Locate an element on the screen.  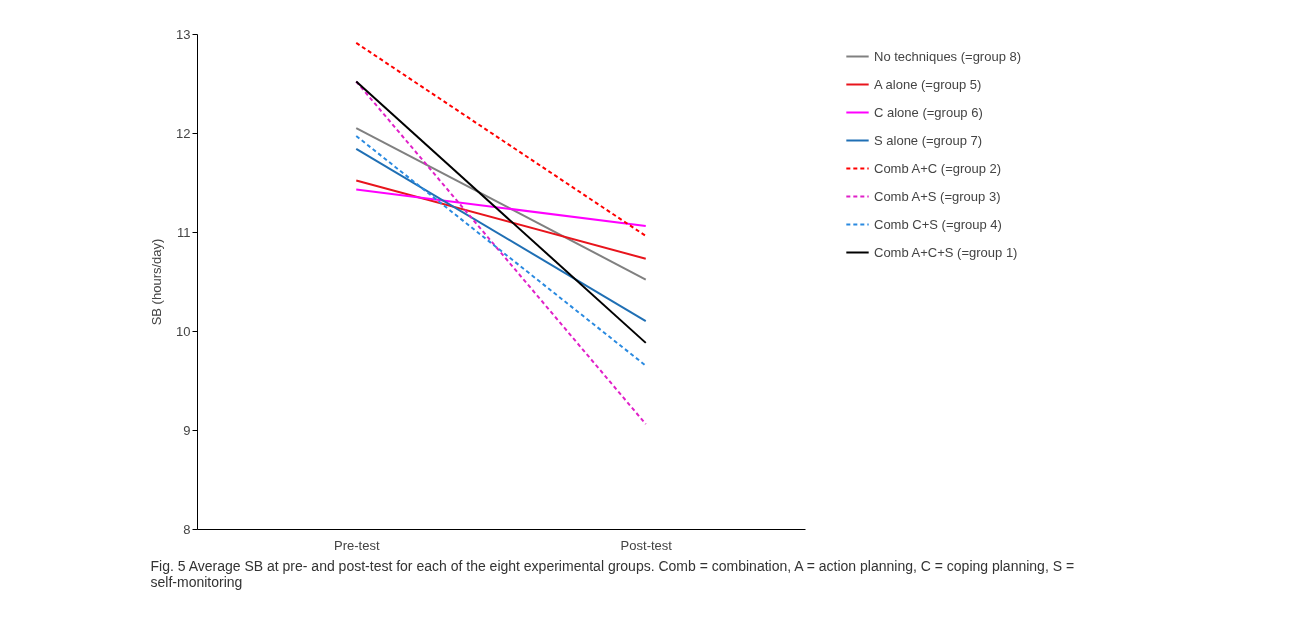
y-tick-label: 12 is located at coordinates (183, 133).